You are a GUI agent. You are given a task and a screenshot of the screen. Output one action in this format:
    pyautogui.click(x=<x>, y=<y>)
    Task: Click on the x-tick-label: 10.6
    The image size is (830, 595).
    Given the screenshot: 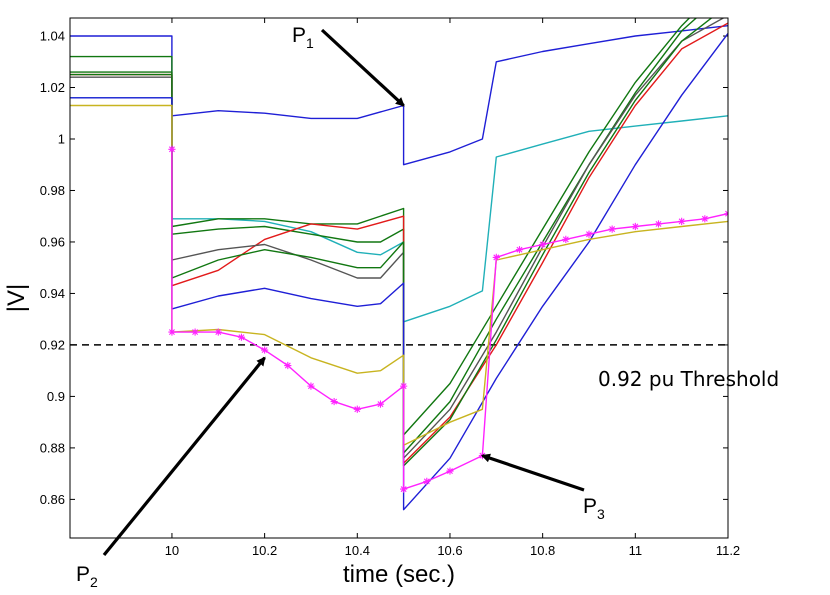 What is the action you would take?
    pyautogui.click(x=449, y=550)
    